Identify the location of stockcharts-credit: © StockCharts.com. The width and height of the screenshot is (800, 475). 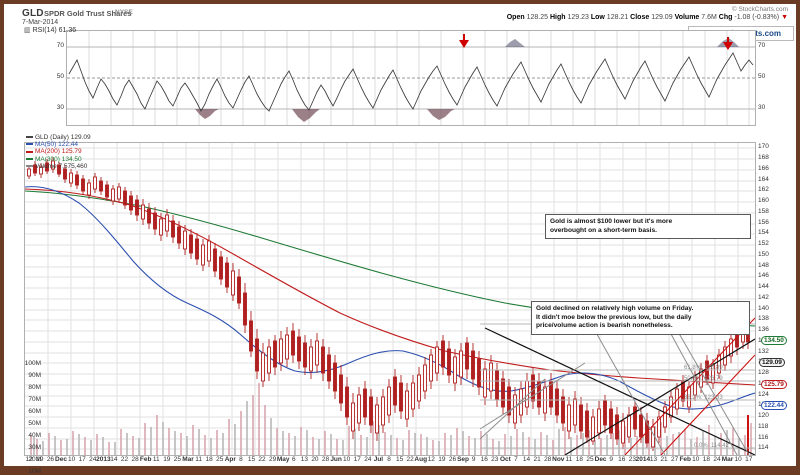
(759, 9).